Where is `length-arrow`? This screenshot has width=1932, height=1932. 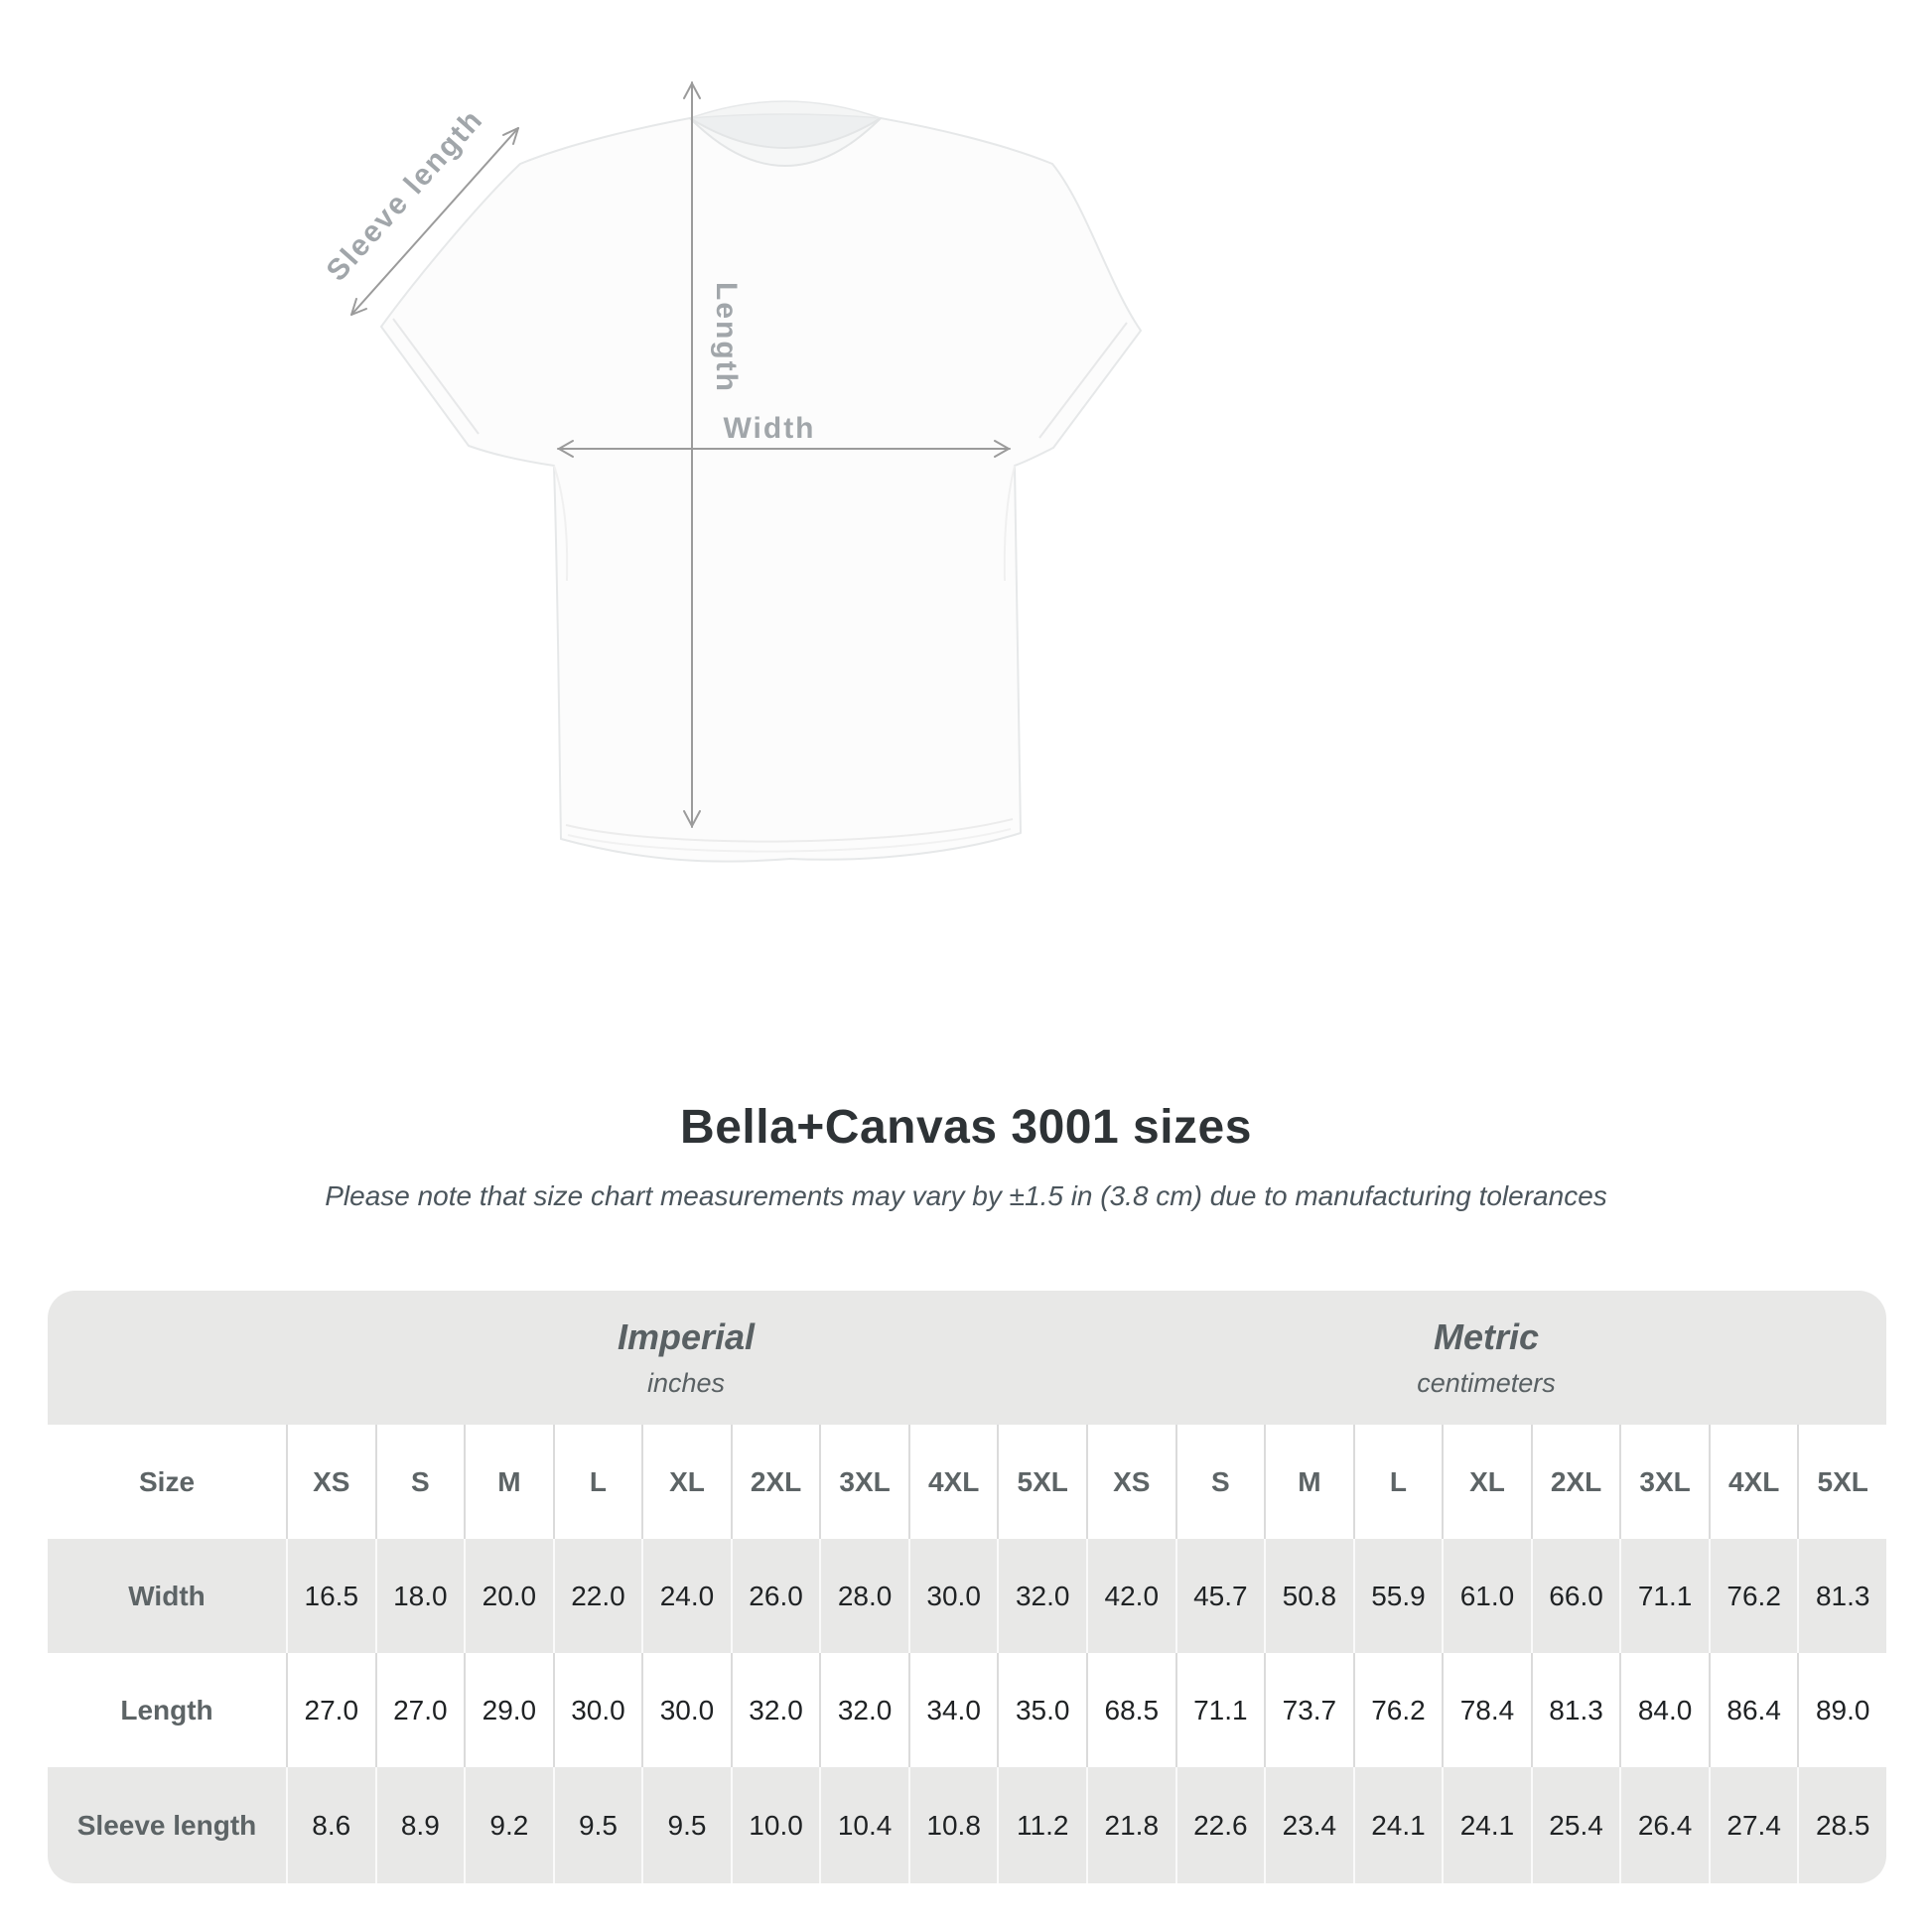 length-arrow is located at coordinates (692, 454).